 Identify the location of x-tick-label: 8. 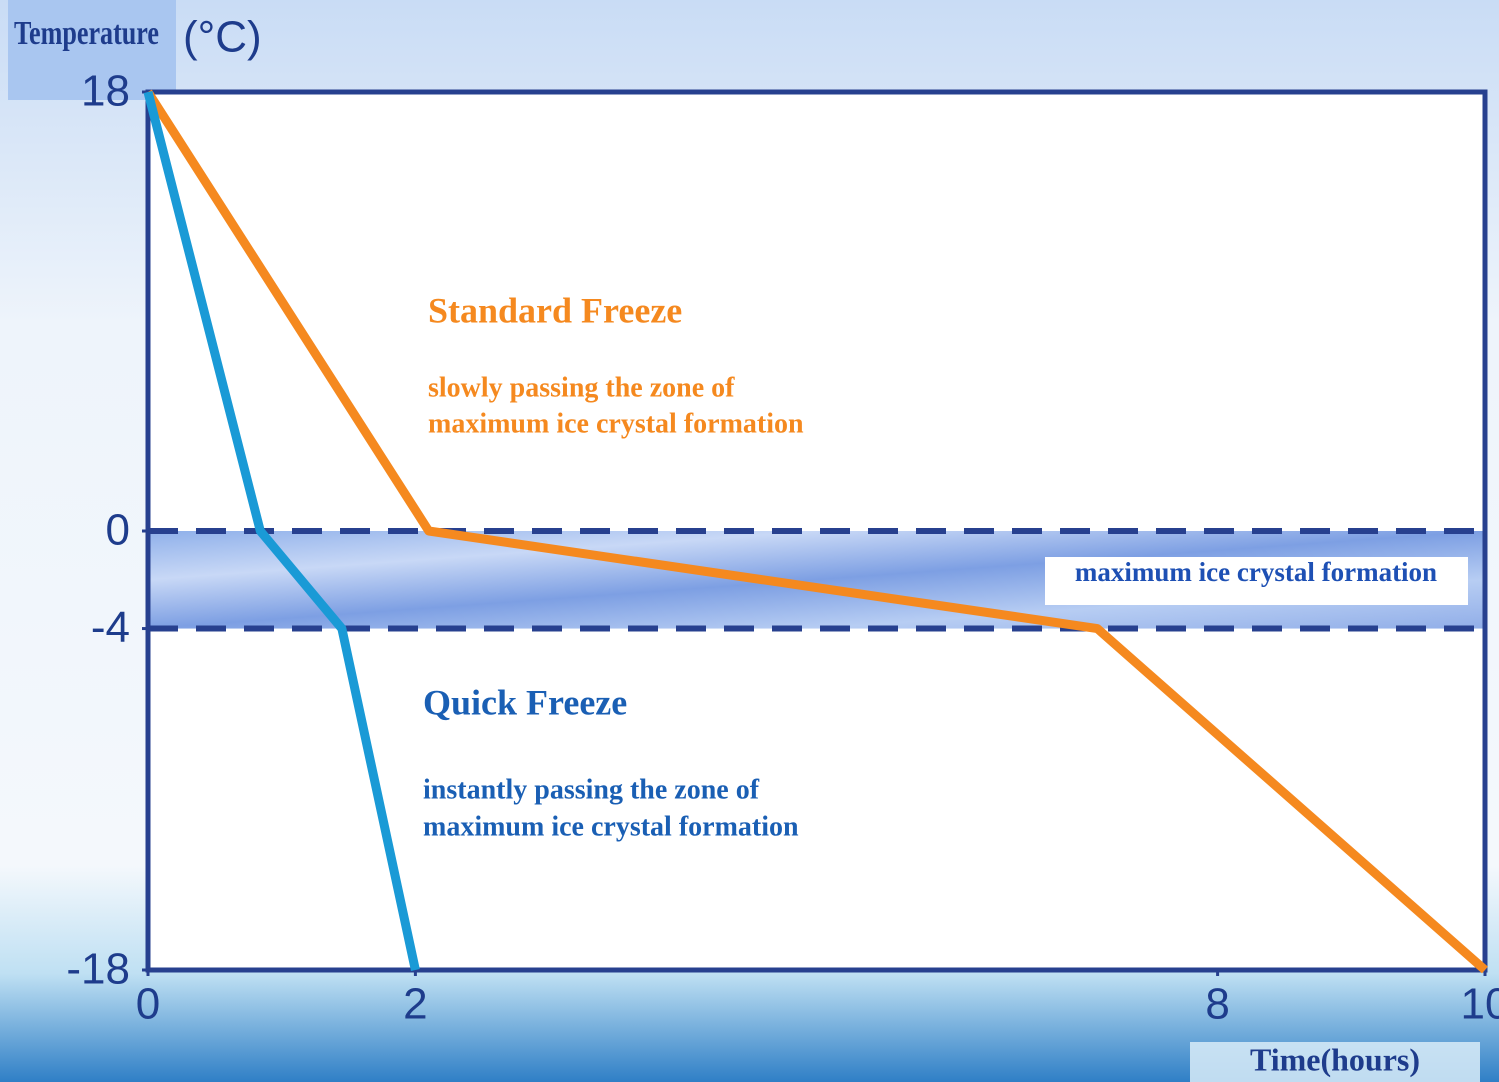
(1217, 1004).